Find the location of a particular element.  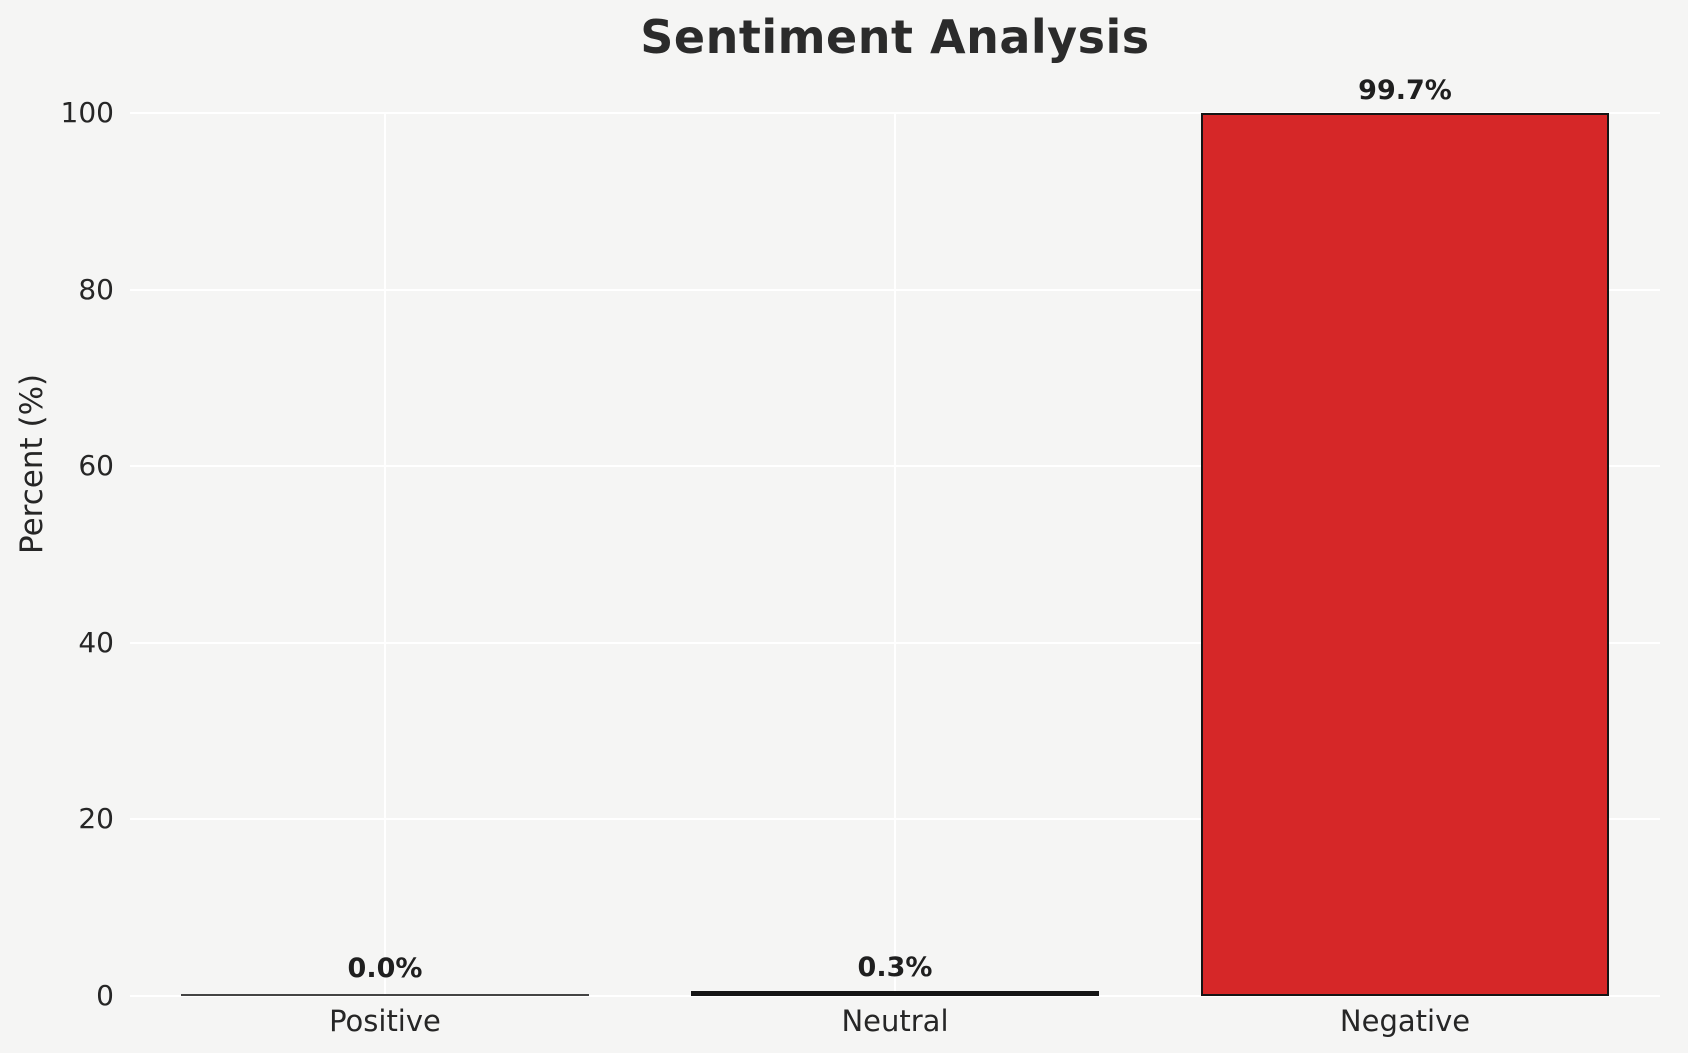

y-tick-label: 60 is located at coordinates (96, 466).